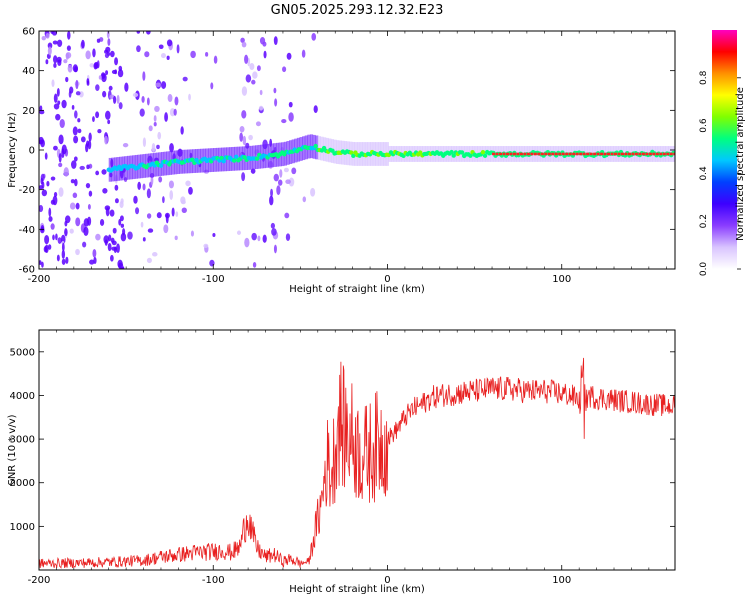  What do you see at coordinates (704, 269) in the screenshot?
I see `colorbar-tick-label: 0.0` at bounding box center [704, 269].